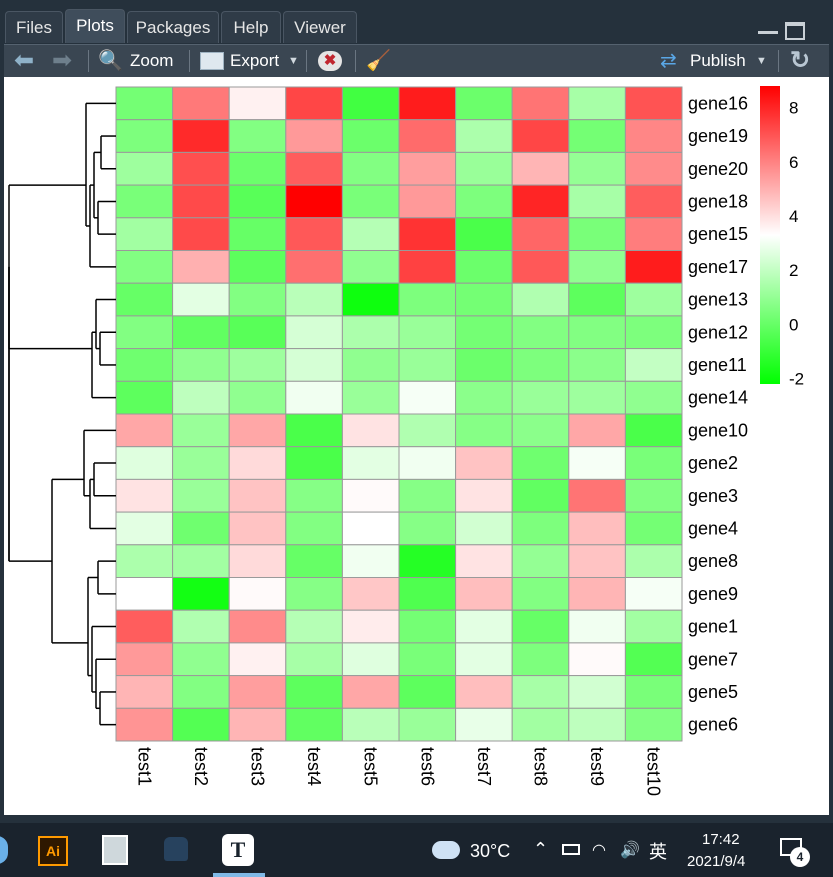 The height and width of the screenshot is (877, 833). Describe the element at coordinates (446, 850) in the screenshot. I see `cloud-weather-icon` at that location.